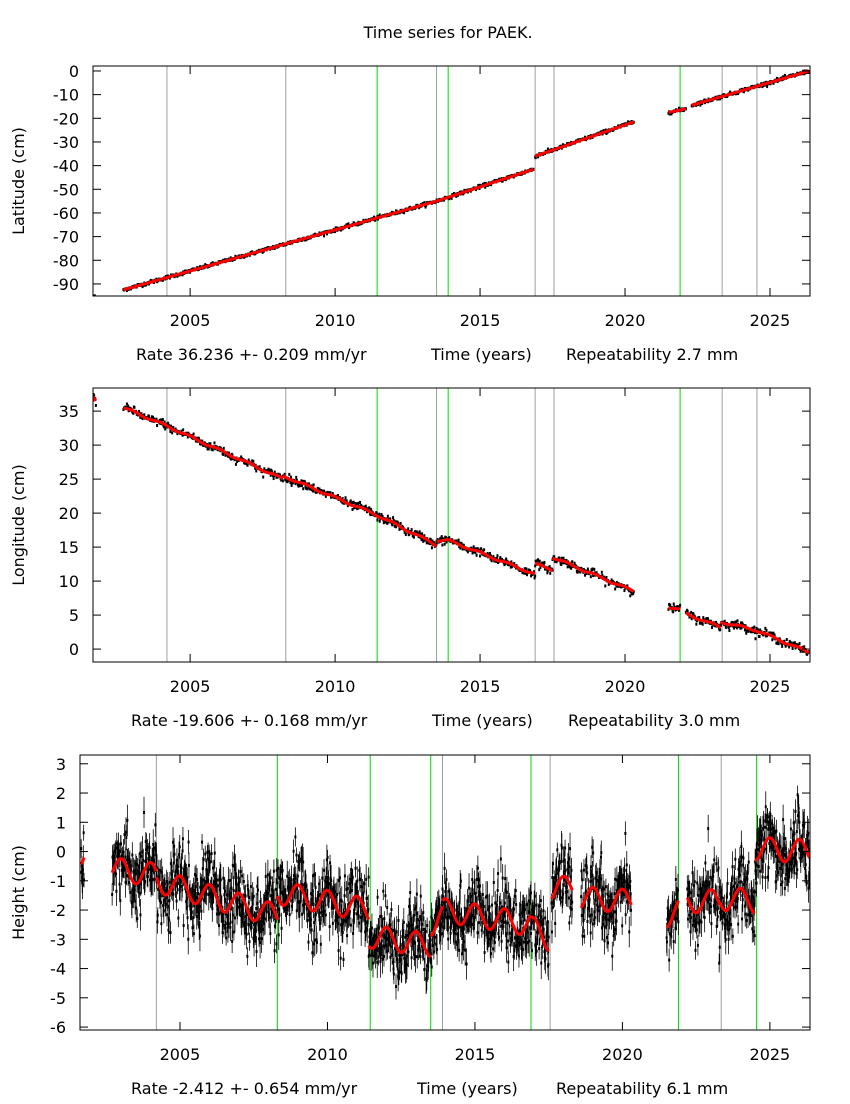 This screenshot has width=850, height=1104. Describe the element at coordinates (66, 189) in the screenshot. I see `y-tick-label: -50` at that location.